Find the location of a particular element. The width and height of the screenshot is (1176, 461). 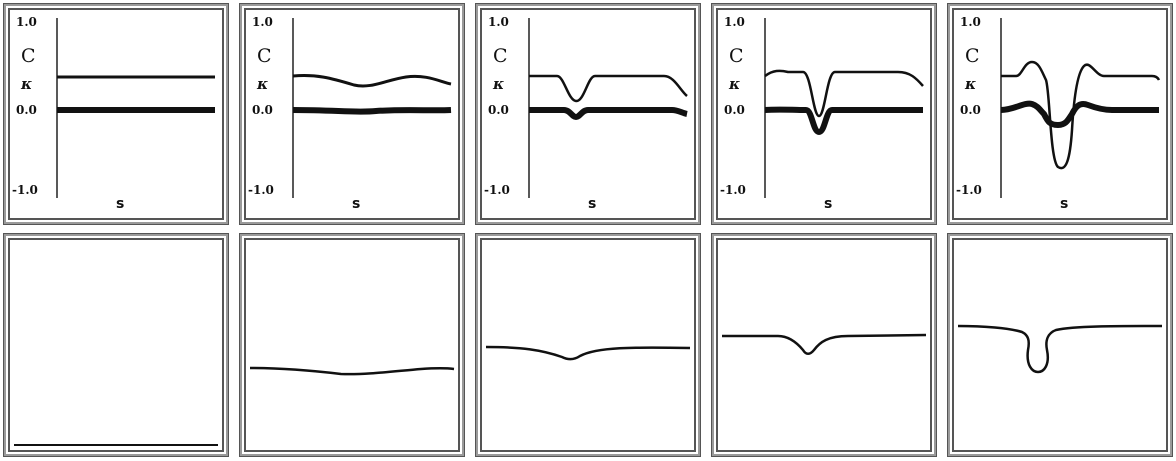

plot-2: 1.0 C κ 0.0 -1.0 s is located at coordinates (350, 113).